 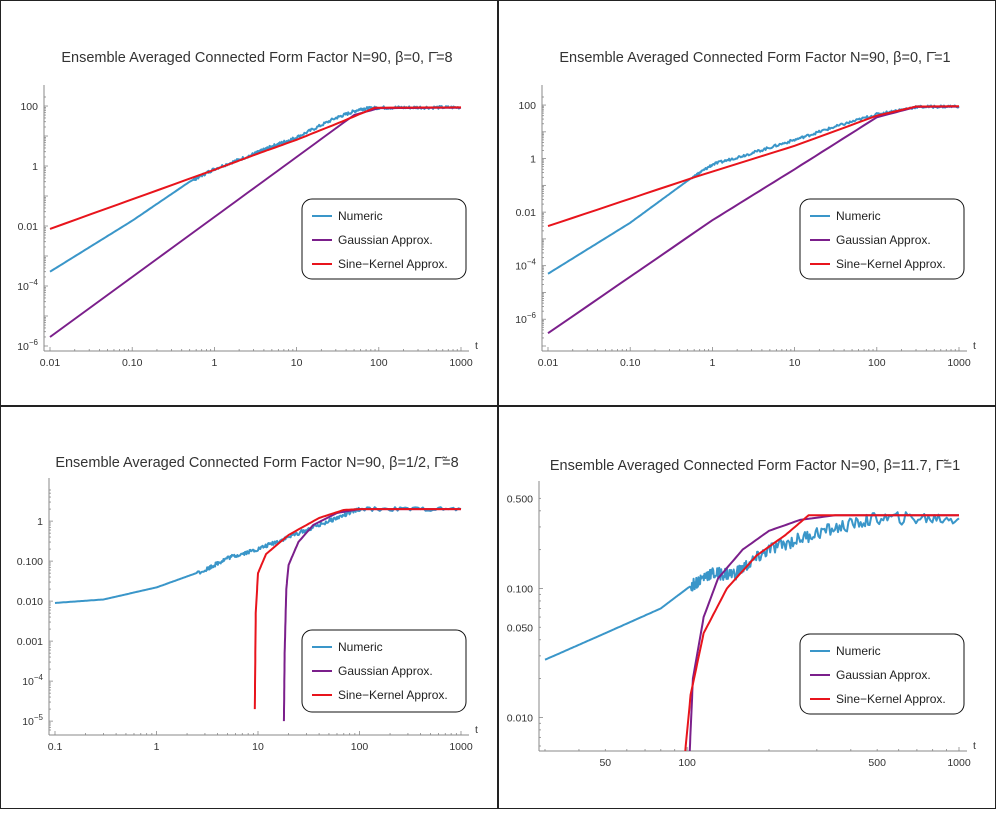 I want to click on series-line-gaussian, so click(x=823, y=632).